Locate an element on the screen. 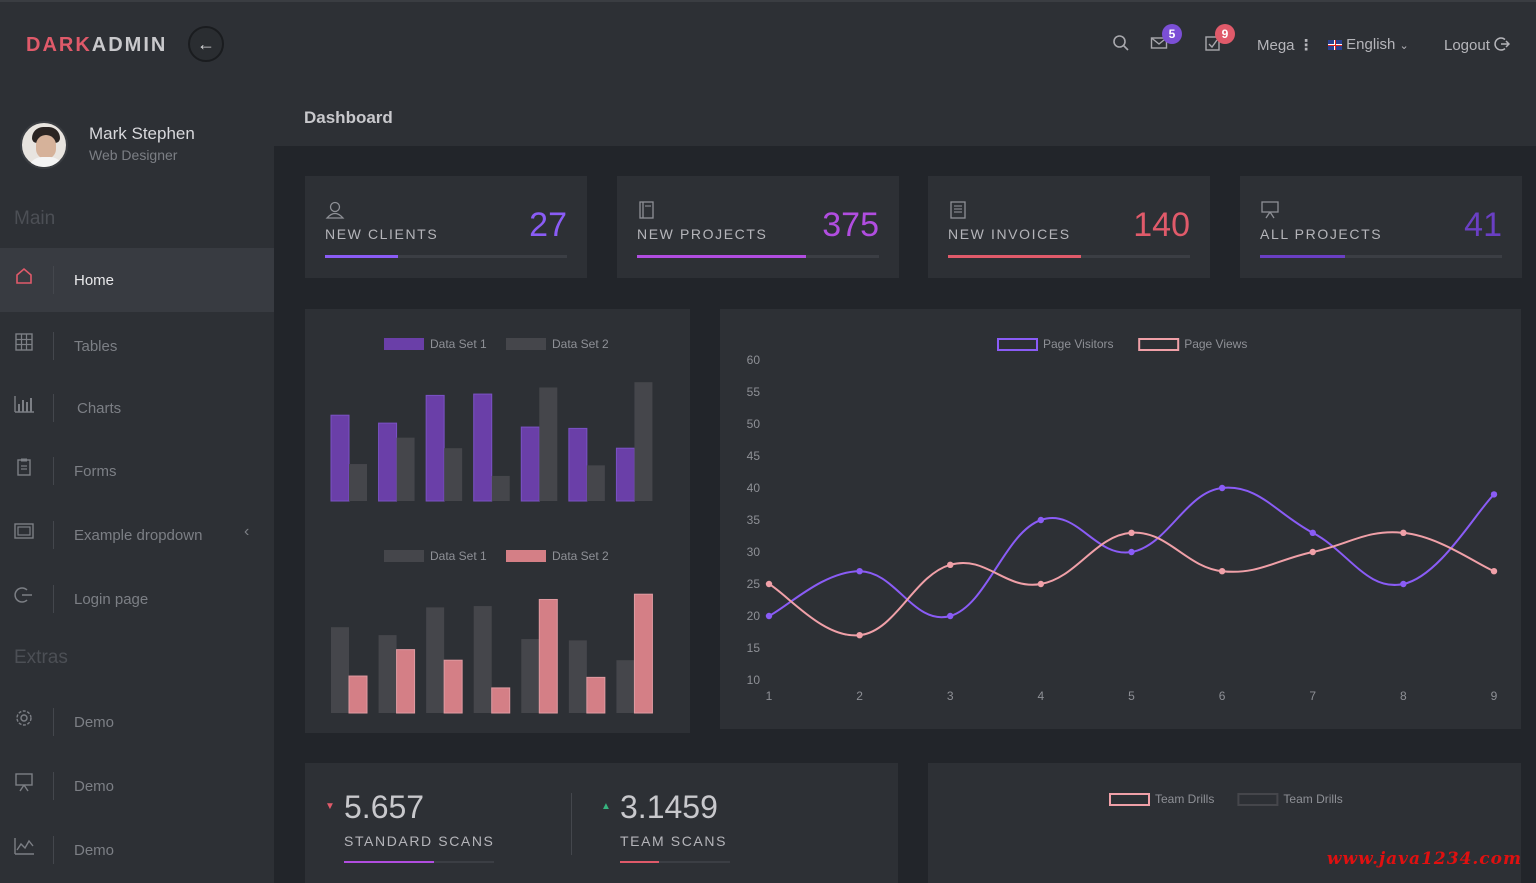  mega-menu: Mega ⋮ is located at coordinates (1285, 45).